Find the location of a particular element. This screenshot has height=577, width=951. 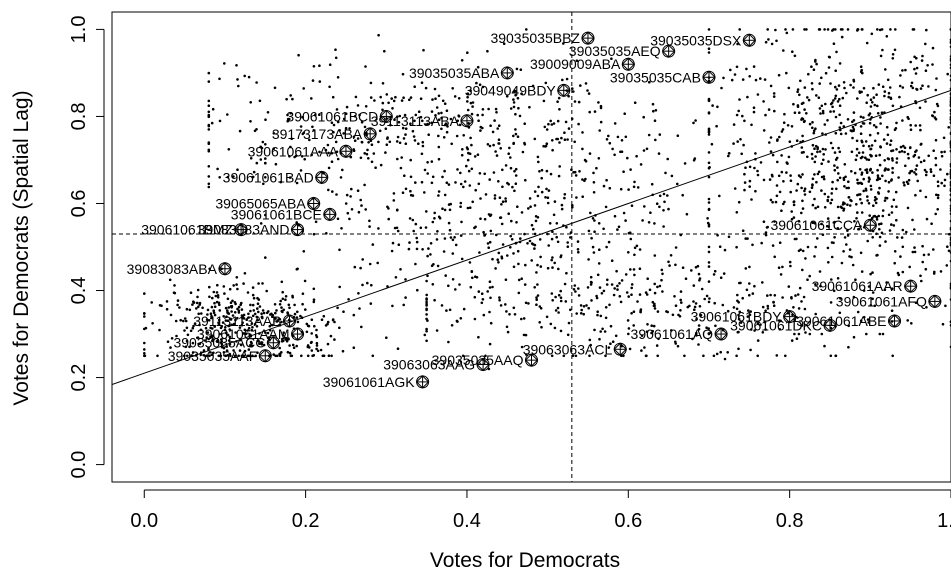

influential-point: 39063063AAG is located at coordinates (436, 365).